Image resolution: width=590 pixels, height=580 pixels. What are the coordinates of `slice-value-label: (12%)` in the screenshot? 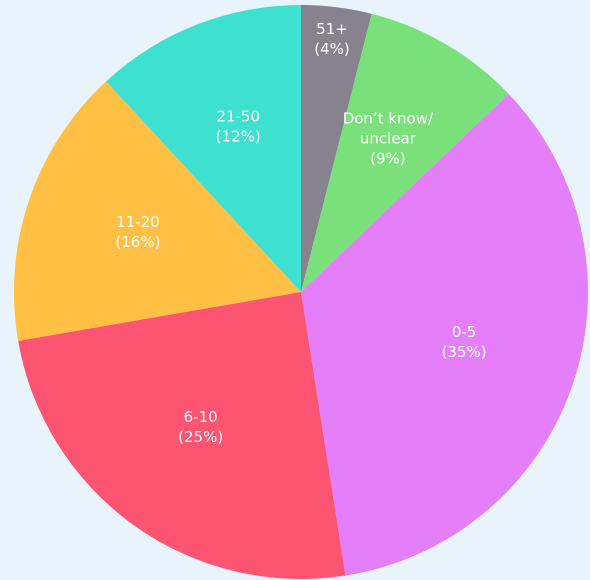 It's located at (238, 137).